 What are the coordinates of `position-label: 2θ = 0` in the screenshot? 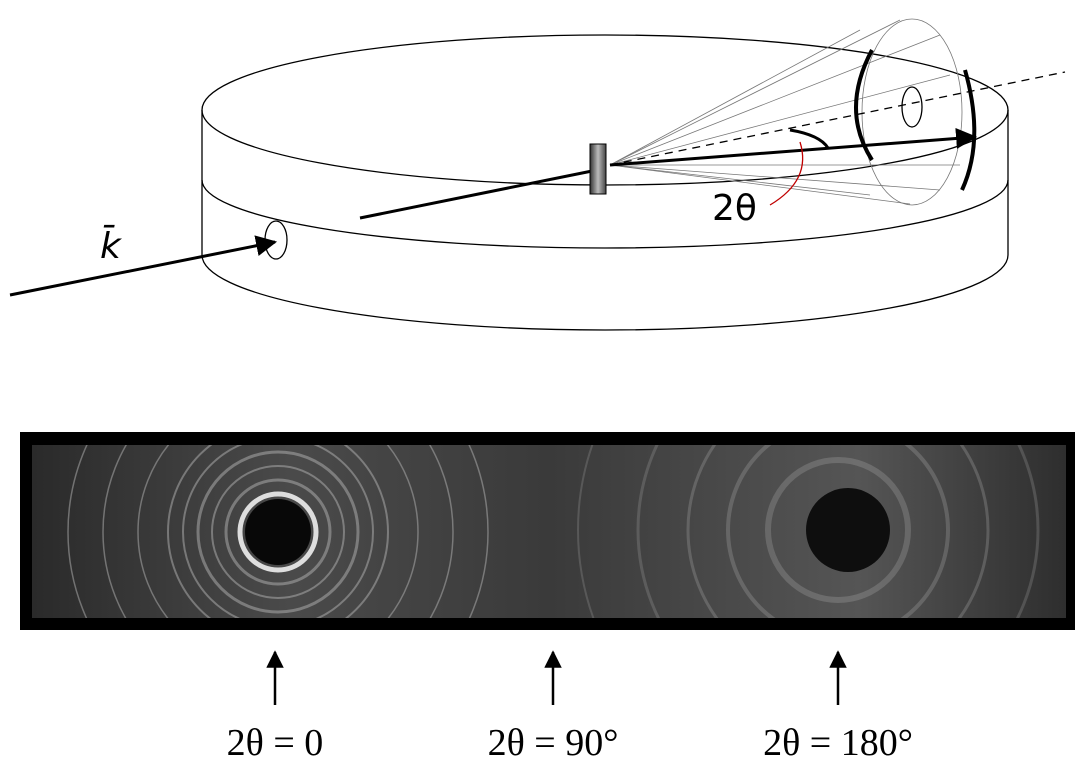 It's located at (275, 742).